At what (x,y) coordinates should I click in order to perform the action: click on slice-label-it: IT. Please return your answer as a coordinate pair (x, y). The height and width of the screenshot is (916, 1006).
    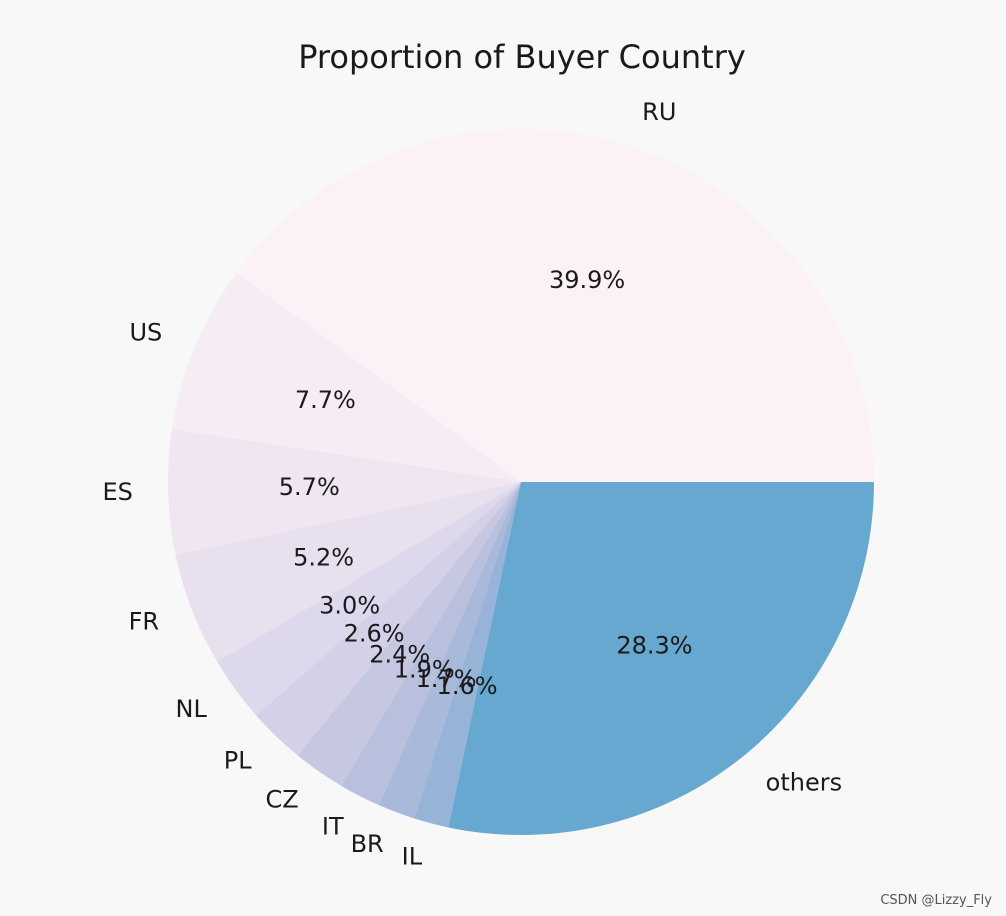
    Looking at the image, I should click on (333, 826).